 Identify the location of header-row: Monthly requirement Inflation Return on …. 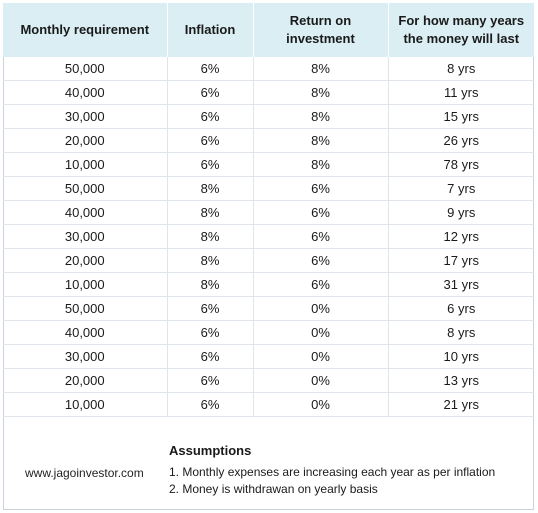
(268, 30).